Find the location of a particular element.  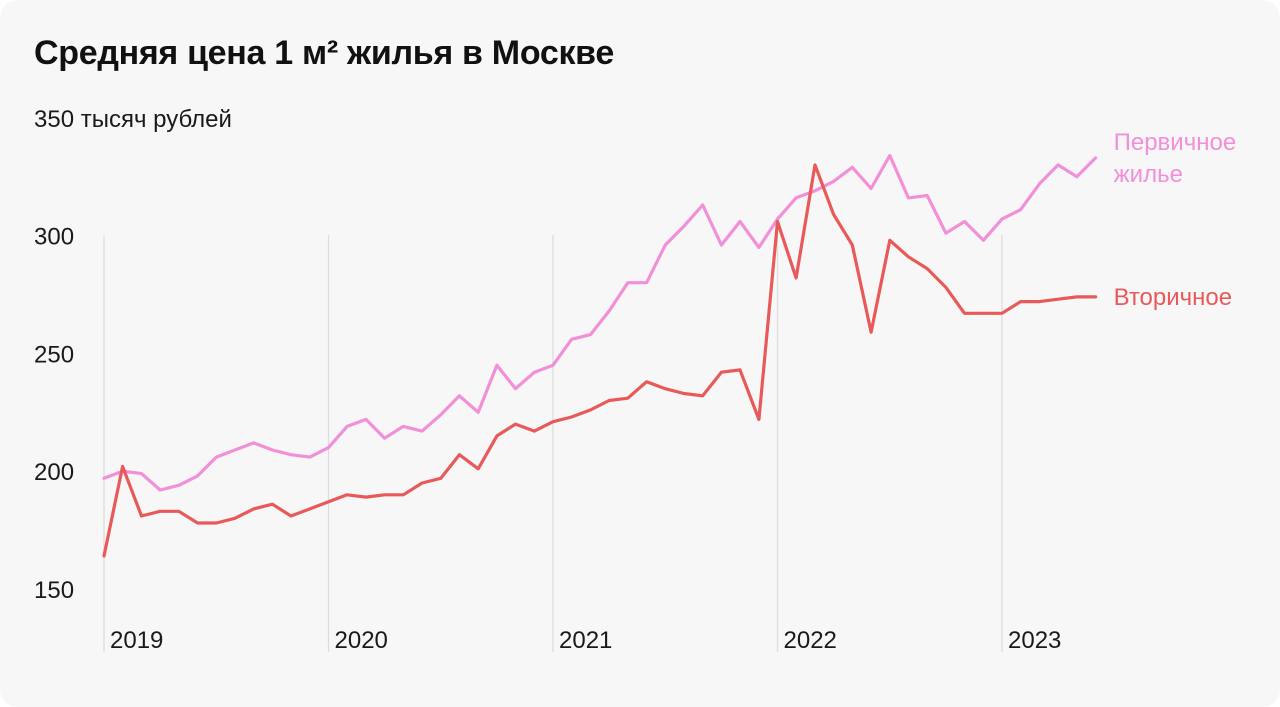

x-tick-label: 2021 is located at coordinates (585, 640).